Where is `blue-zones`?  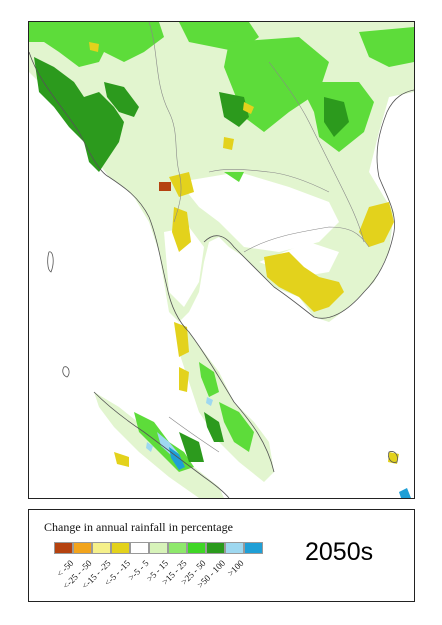 blue-zones is located at coordinates (278, 447).